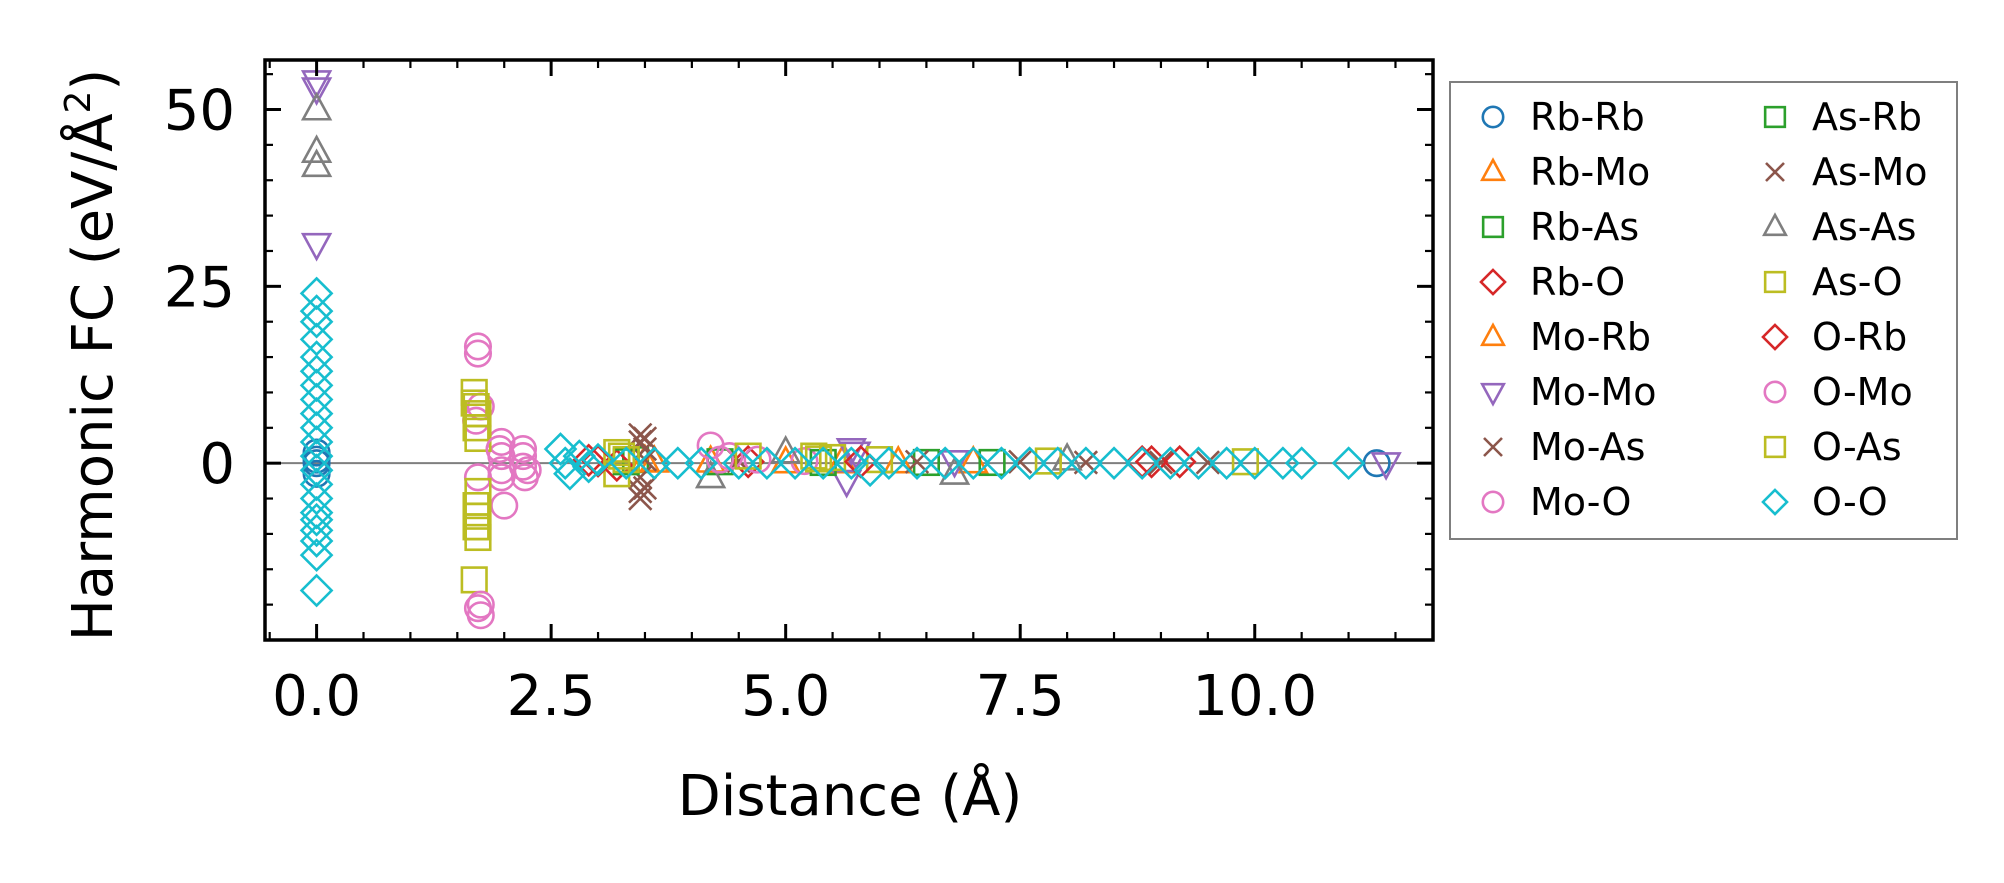 This screenshot has height=883, width=2004. I want to click on y-axis-title-main: Harmonic FC (eV/Å, so click(93, 377).